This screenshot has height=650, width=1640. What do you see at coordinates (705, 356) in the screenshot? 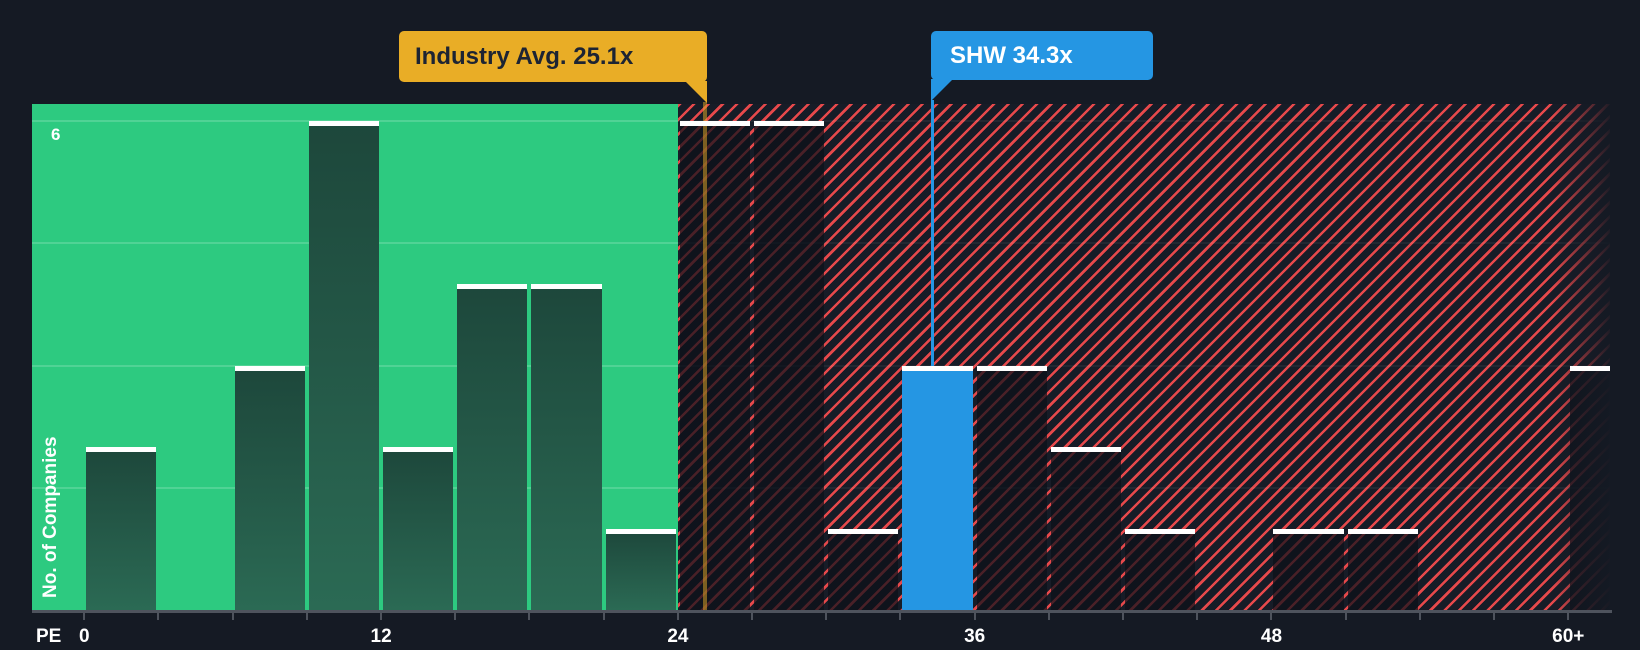
I see `industry-avg-line` at bounding box center [705, 356].